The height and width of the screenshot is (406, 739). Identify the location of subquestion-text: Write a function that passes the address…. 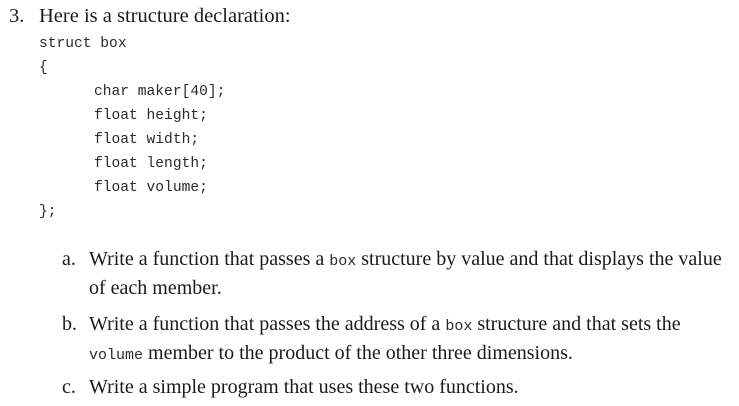
(410, 340).